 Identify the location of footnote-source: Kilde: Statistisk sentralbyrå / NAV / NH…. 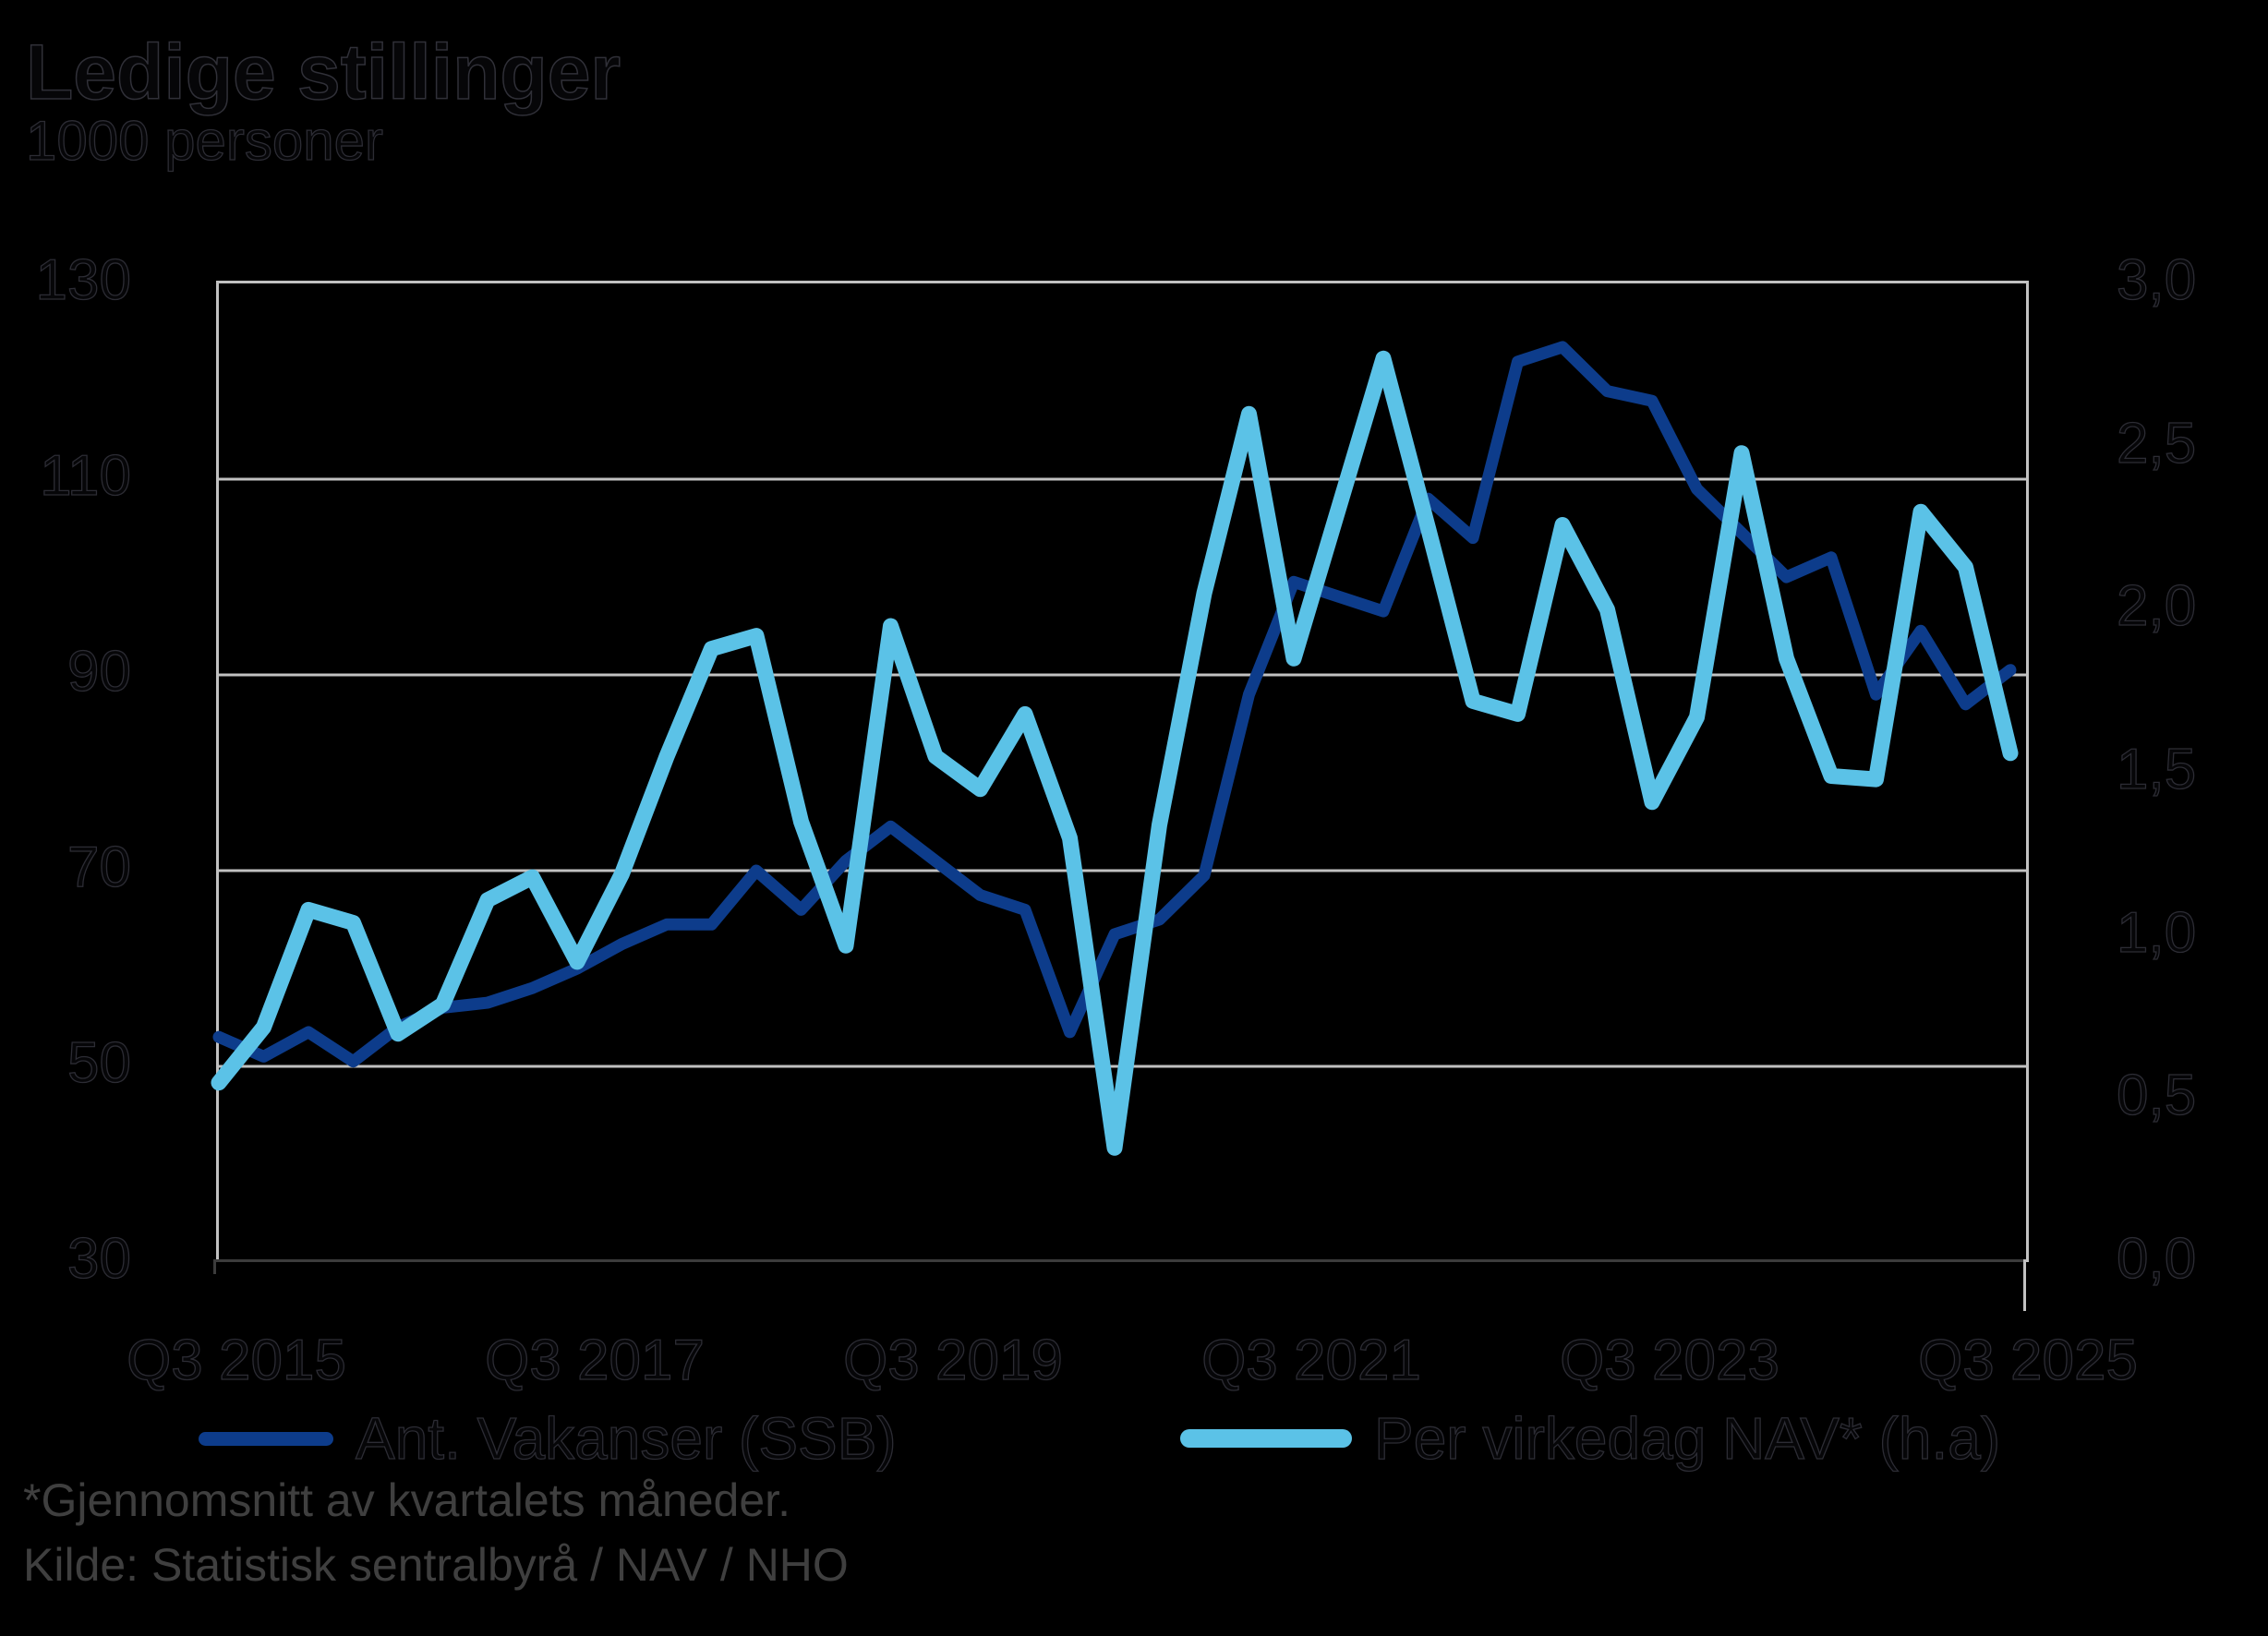
(436, 1565).